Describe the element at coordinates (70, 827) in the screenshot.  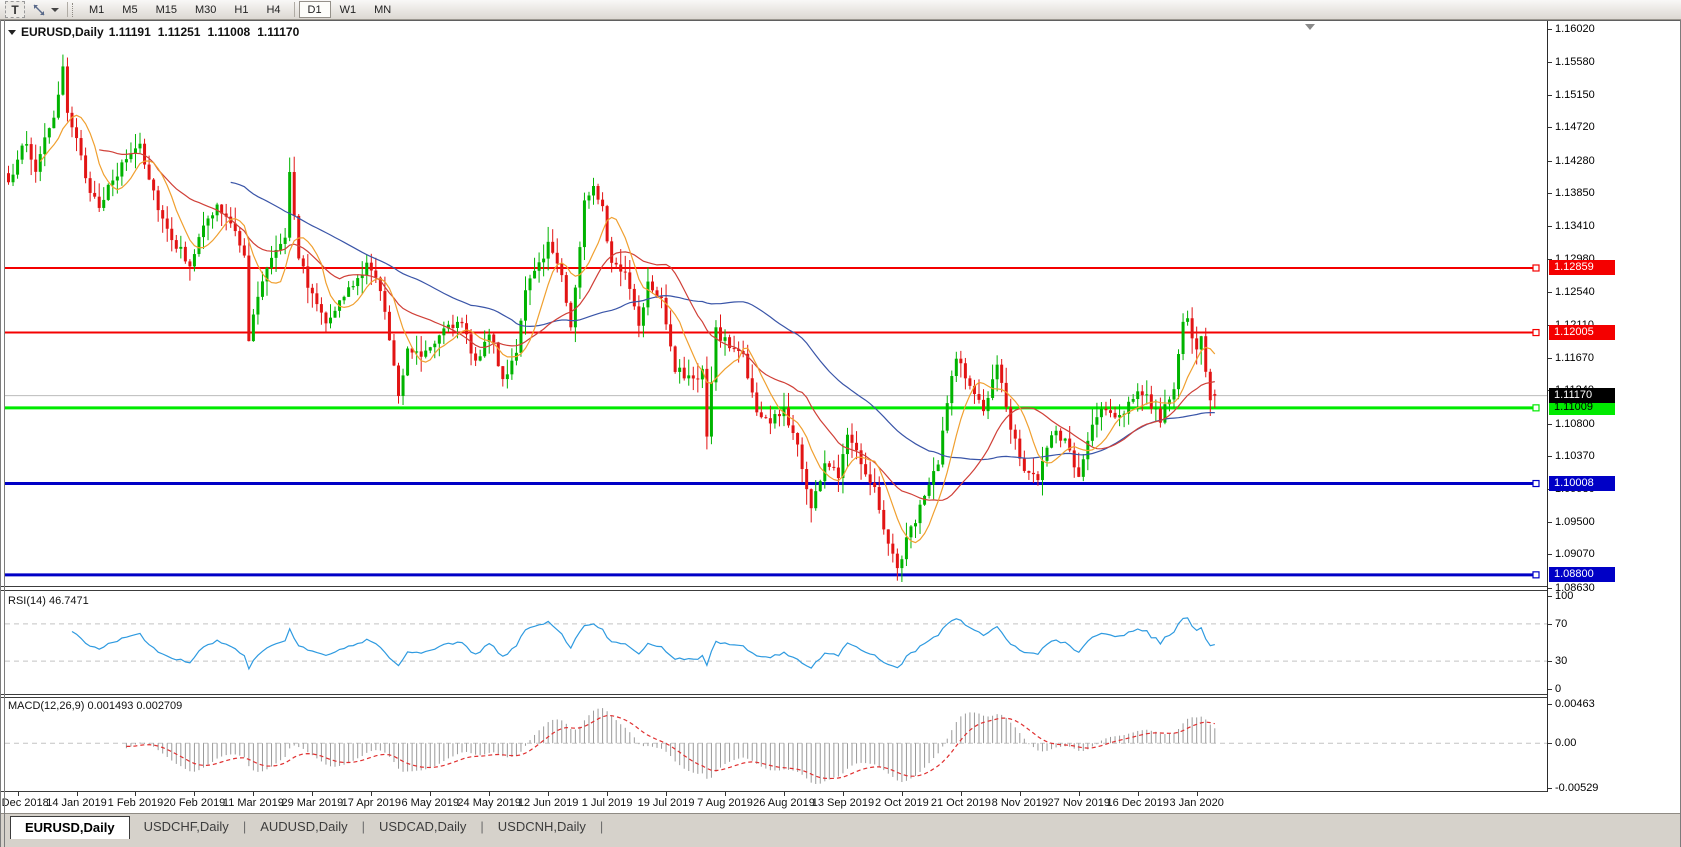
I see `tab-eurusd: EURUSD,Daily` at that location.